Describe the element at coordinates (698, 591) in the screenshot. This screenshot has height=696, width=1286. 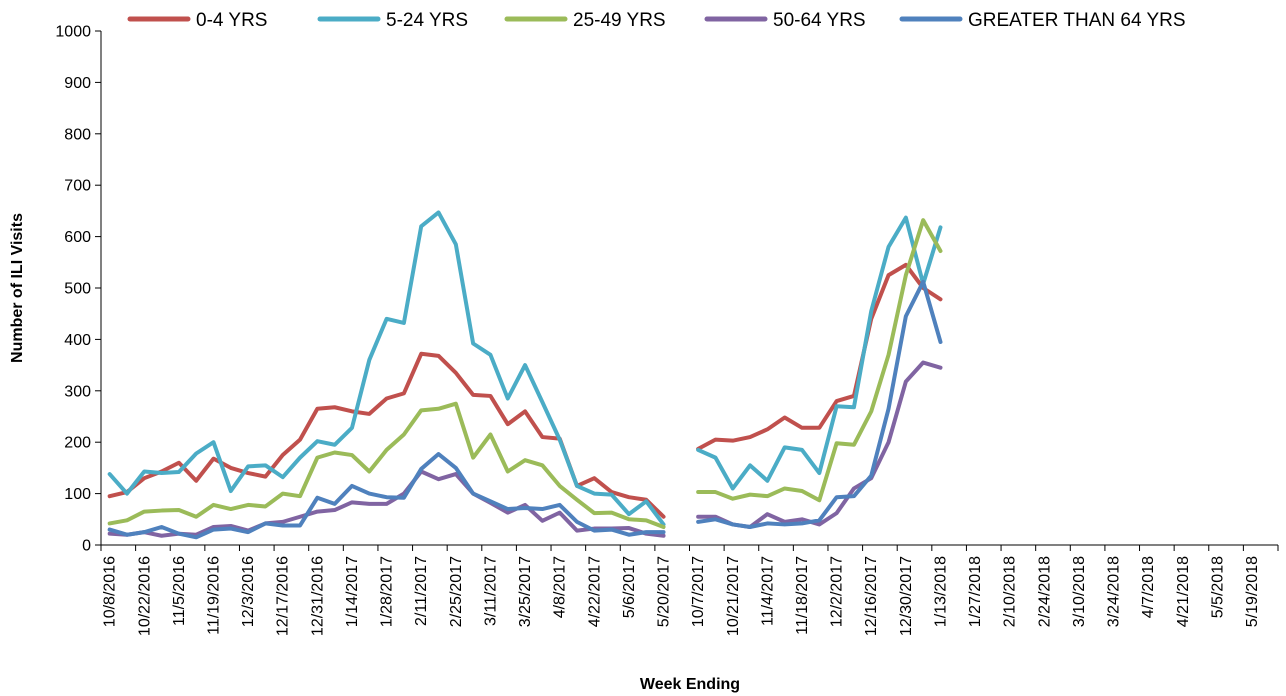
I see `x-tick-label: 10/7/2017` at that location.